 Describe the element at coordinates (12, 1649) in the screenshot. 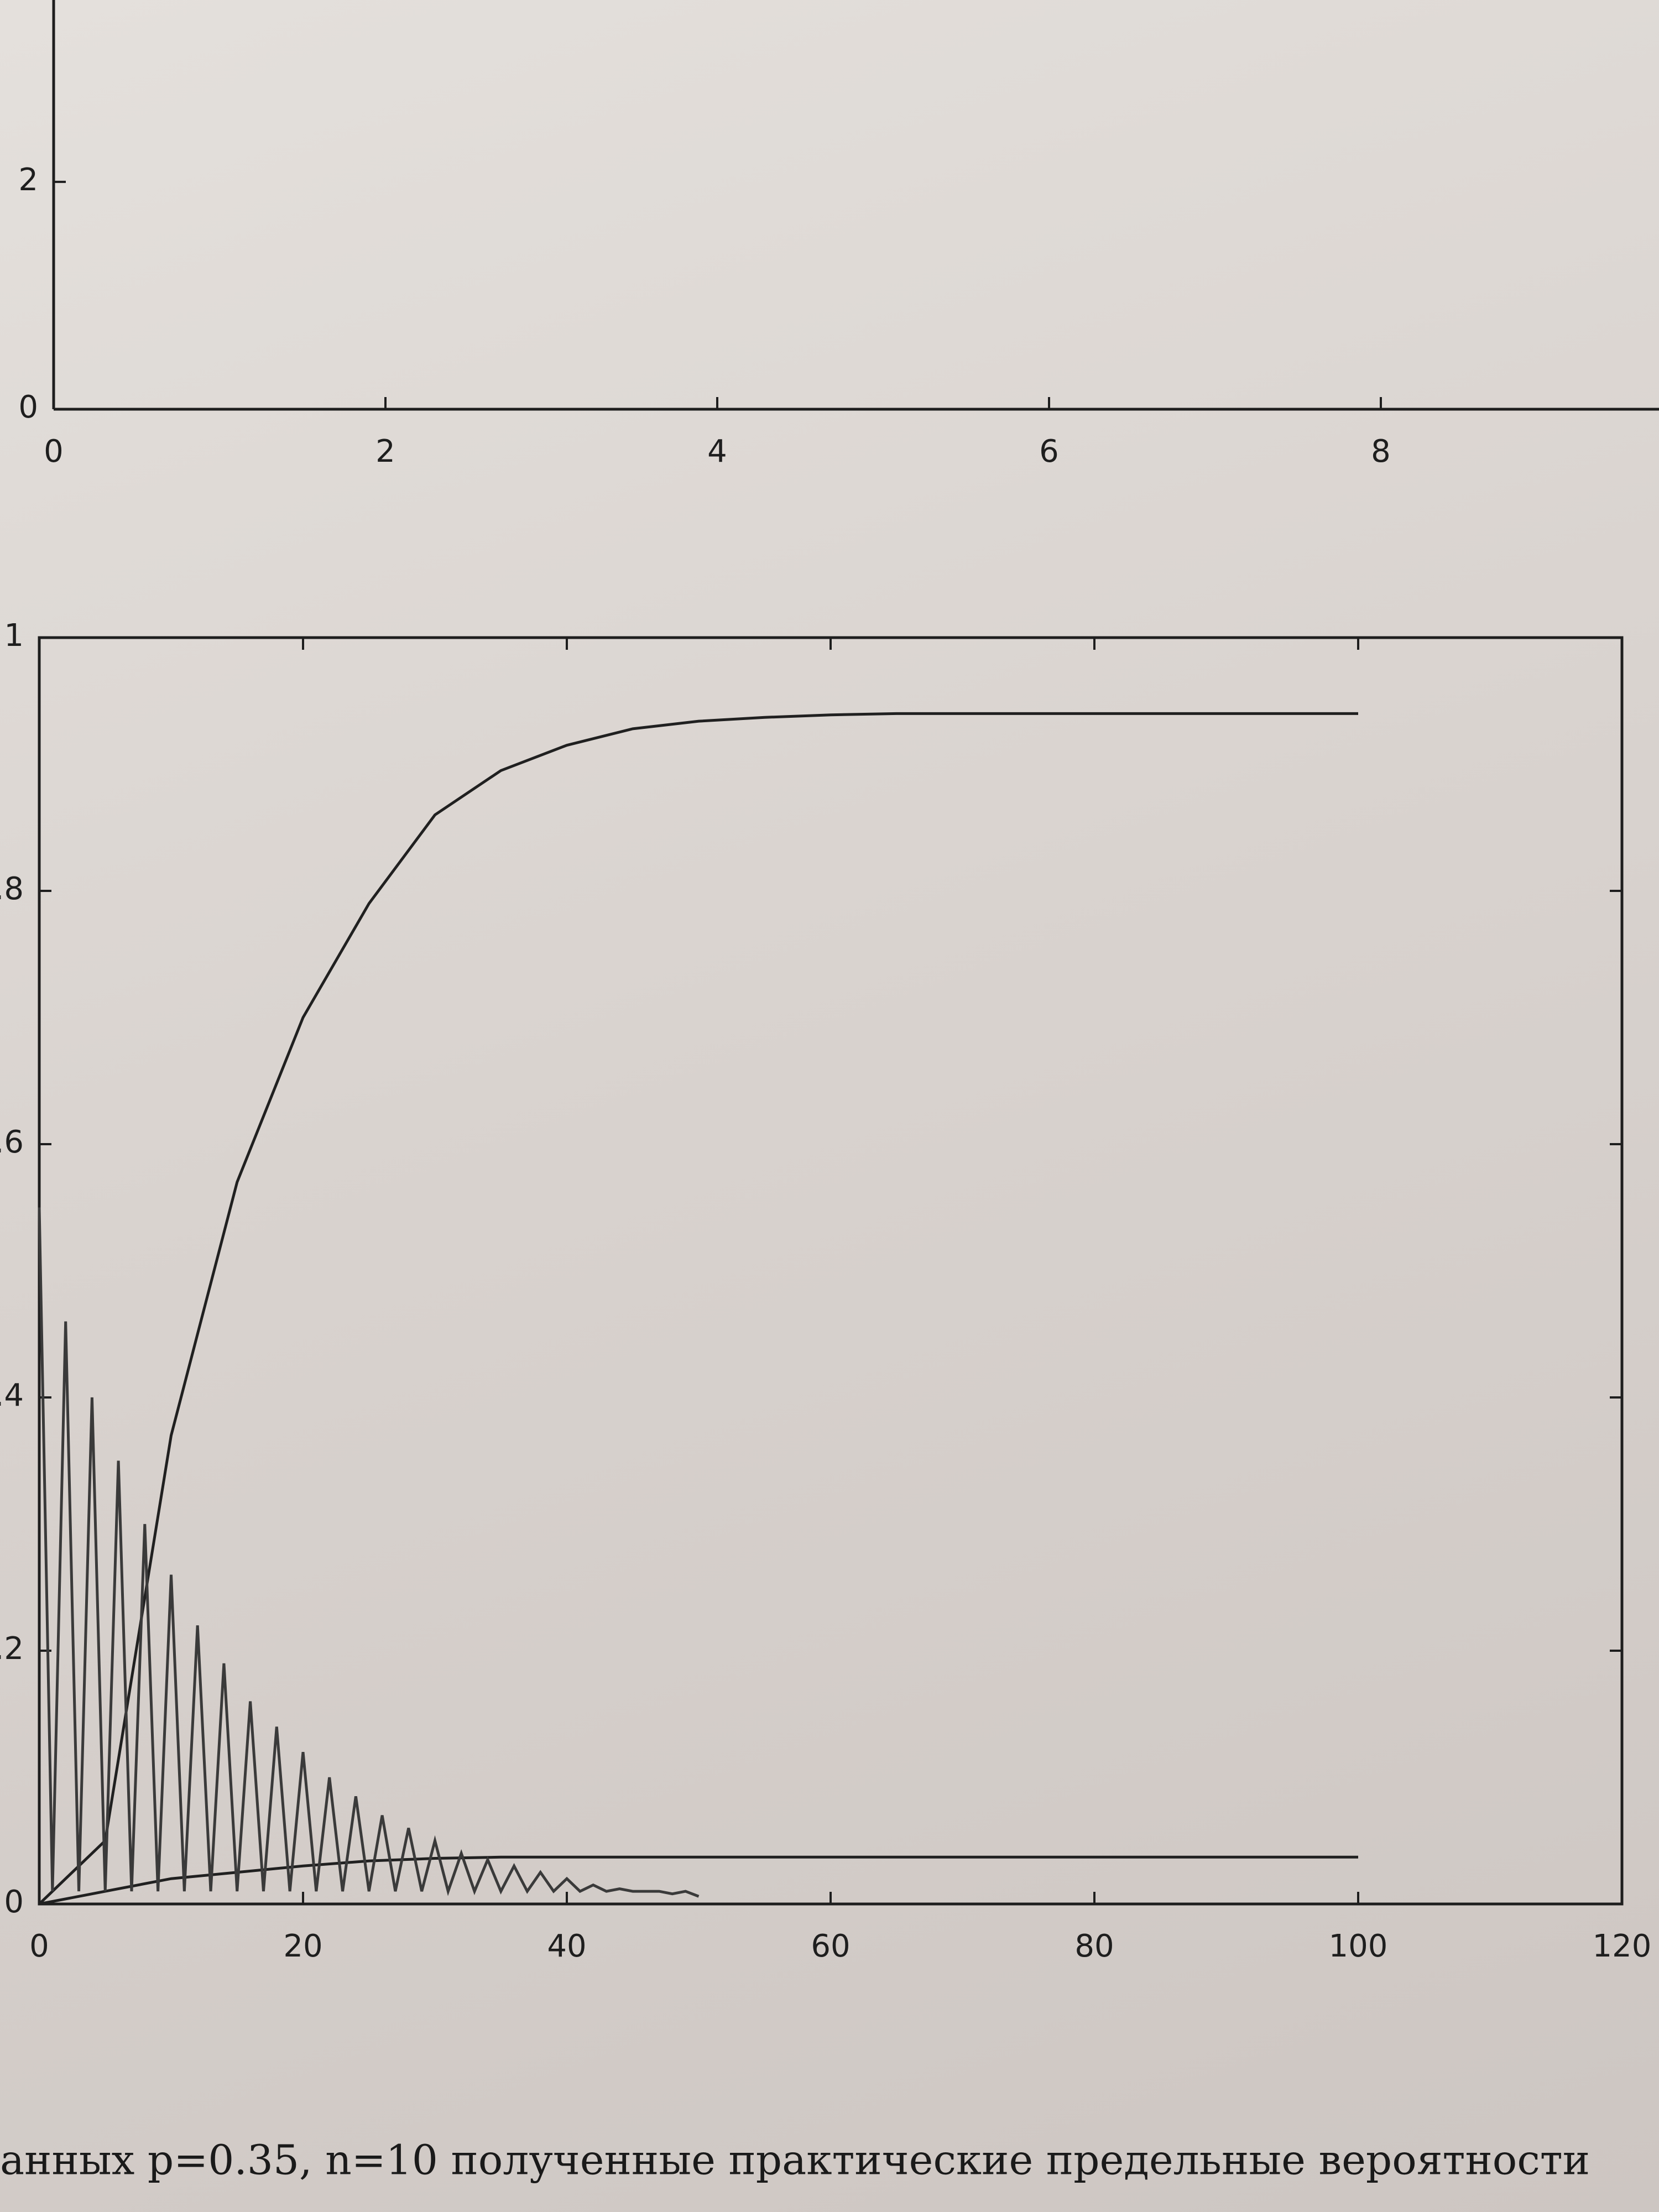

I see `y-tick-label: 0.2` at that location.